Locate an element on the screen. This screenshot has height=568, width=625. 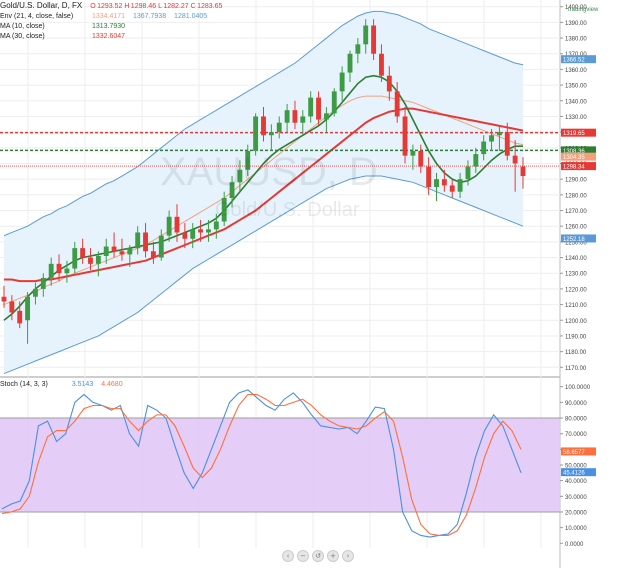
price-tag: 45.4126 is located at coordinates (578, 472).